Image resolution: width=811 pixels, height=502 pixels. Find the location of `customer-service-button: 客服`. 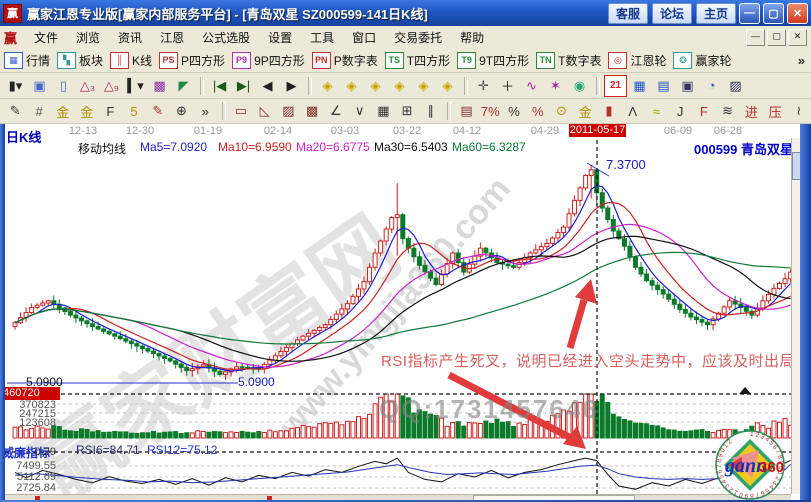

customer-service-button: 客服 is located at coordinates (628, 13).